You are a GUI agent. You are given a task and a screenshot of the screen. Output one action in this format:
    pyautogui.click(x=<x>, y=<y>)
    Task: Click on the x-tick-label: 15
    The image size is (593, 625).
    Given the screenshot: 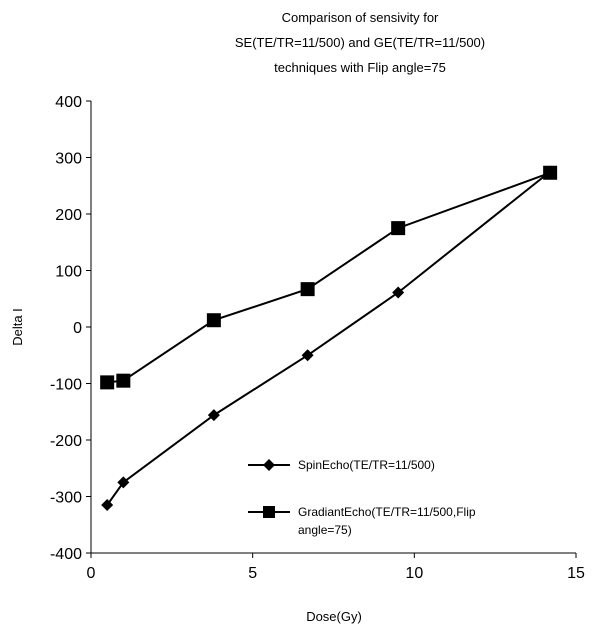 What is the action you would take?
    pyautogui.click(x=576, y=573)
    